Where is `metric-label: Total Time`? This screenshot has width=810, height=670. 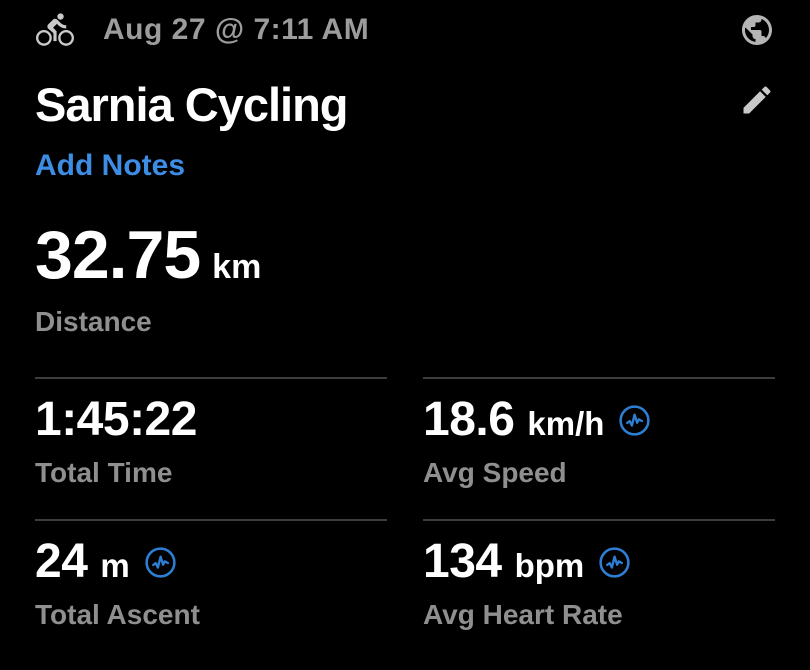 metric-label: Total Time is located at coordinates (104, 472).